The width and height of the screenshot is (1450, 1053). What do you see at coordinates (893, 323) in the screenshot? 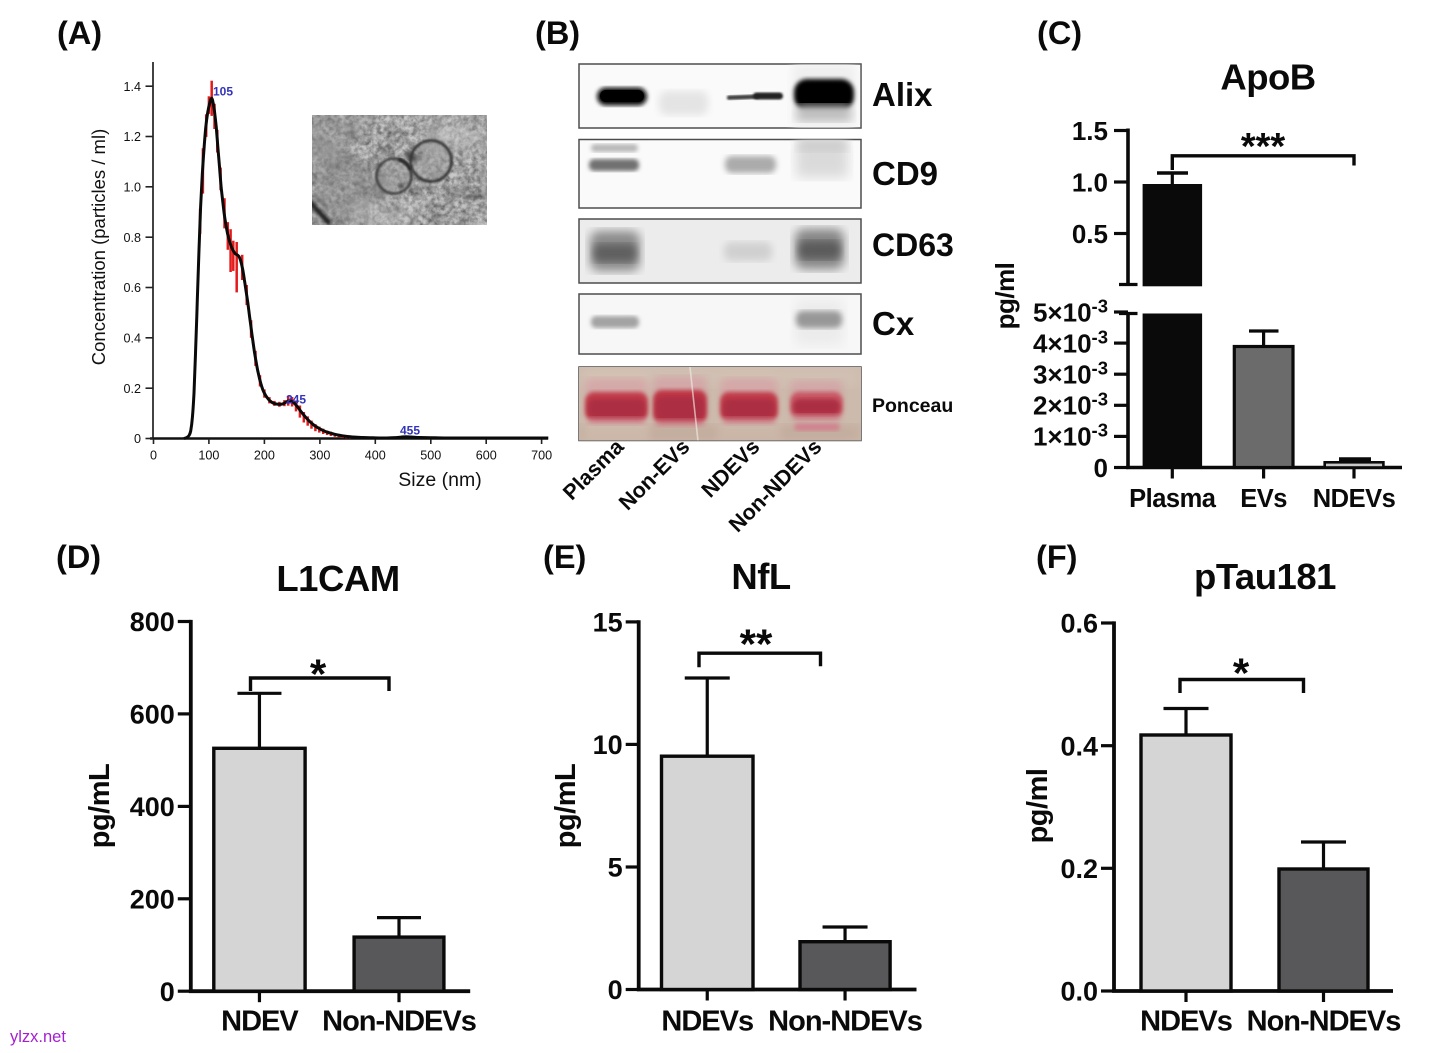
I see `svg-text: Cx` at bounding box center [893, 323].